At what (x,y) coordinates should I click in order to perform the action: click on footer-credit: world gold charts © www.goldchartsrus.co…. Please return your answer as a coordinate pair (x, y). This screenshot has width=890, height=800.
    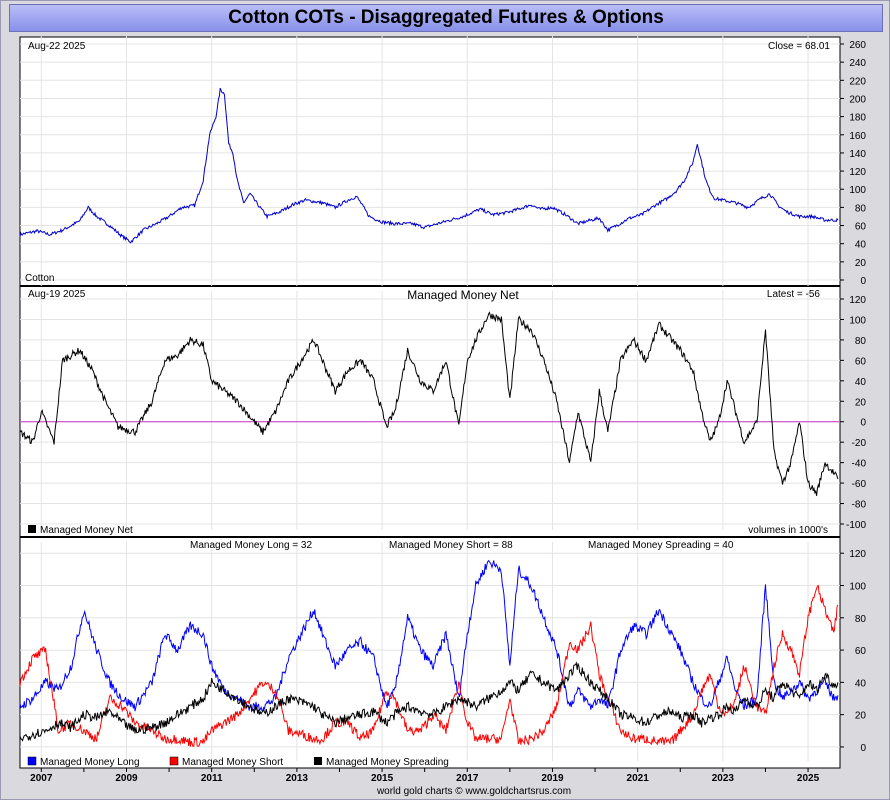
    Looking at the image, I should click on (473, 791).